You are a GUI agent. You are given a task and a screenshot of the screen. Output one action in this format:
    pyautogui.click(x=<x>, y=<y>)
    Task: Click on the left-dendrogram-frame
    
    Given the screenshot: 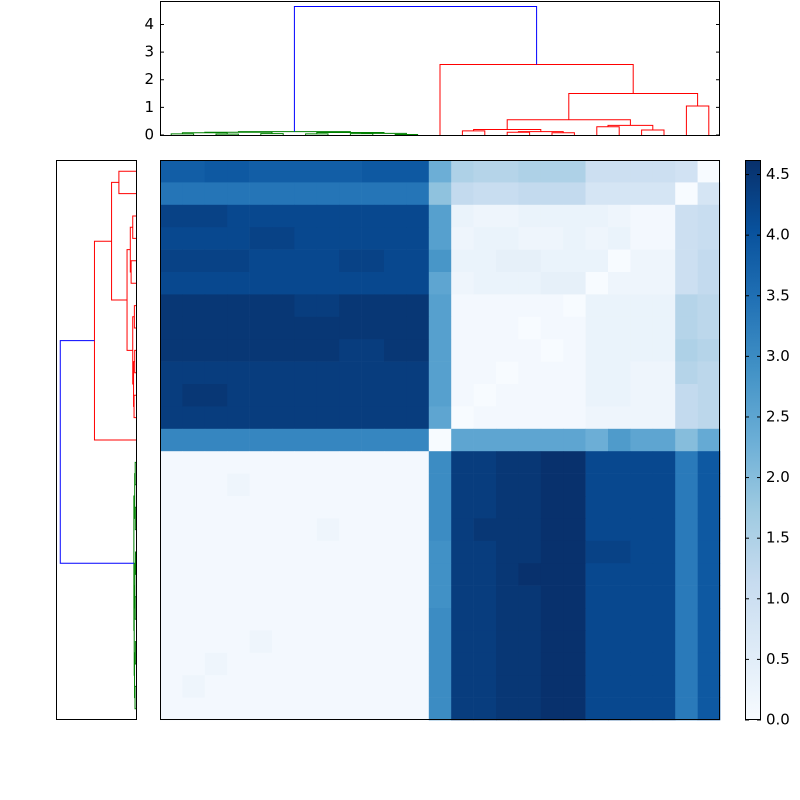 What is the action you would take?
    pyautogui.click(x=96, y=440)
    